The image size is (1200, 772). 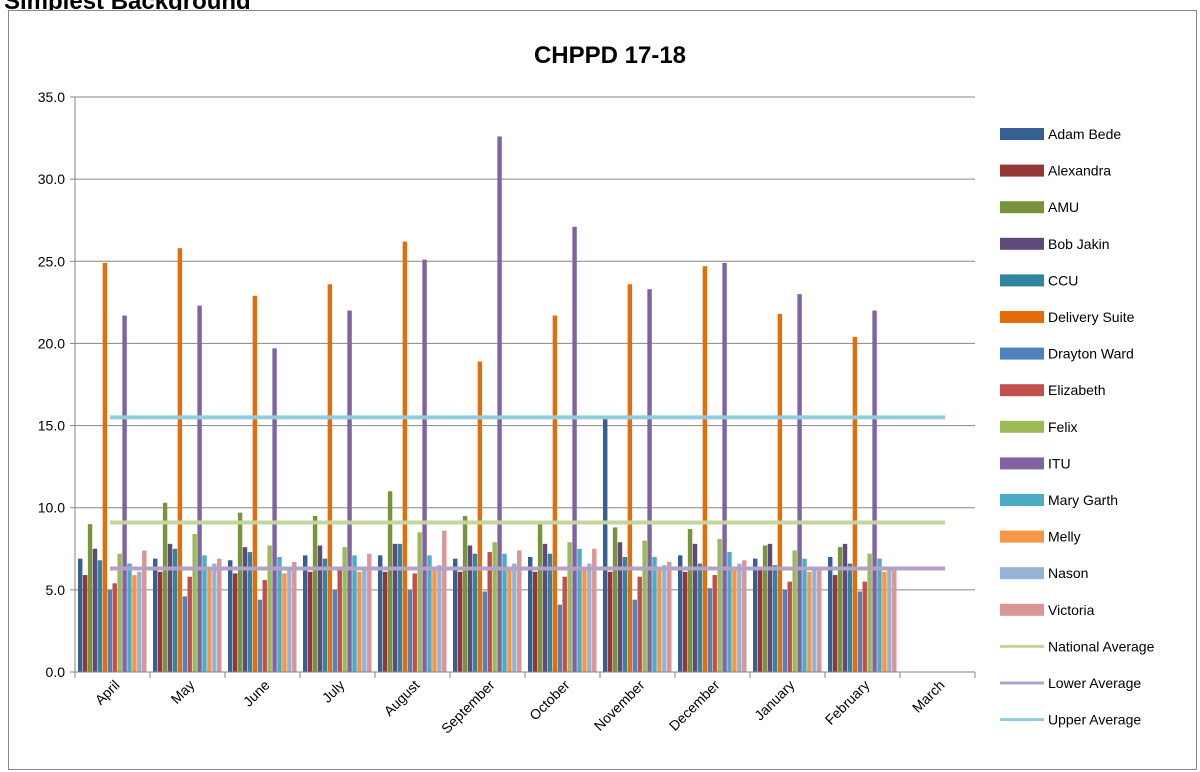 I want to click on y-tick-label-6: 30.0, so click(x=51, y=179).